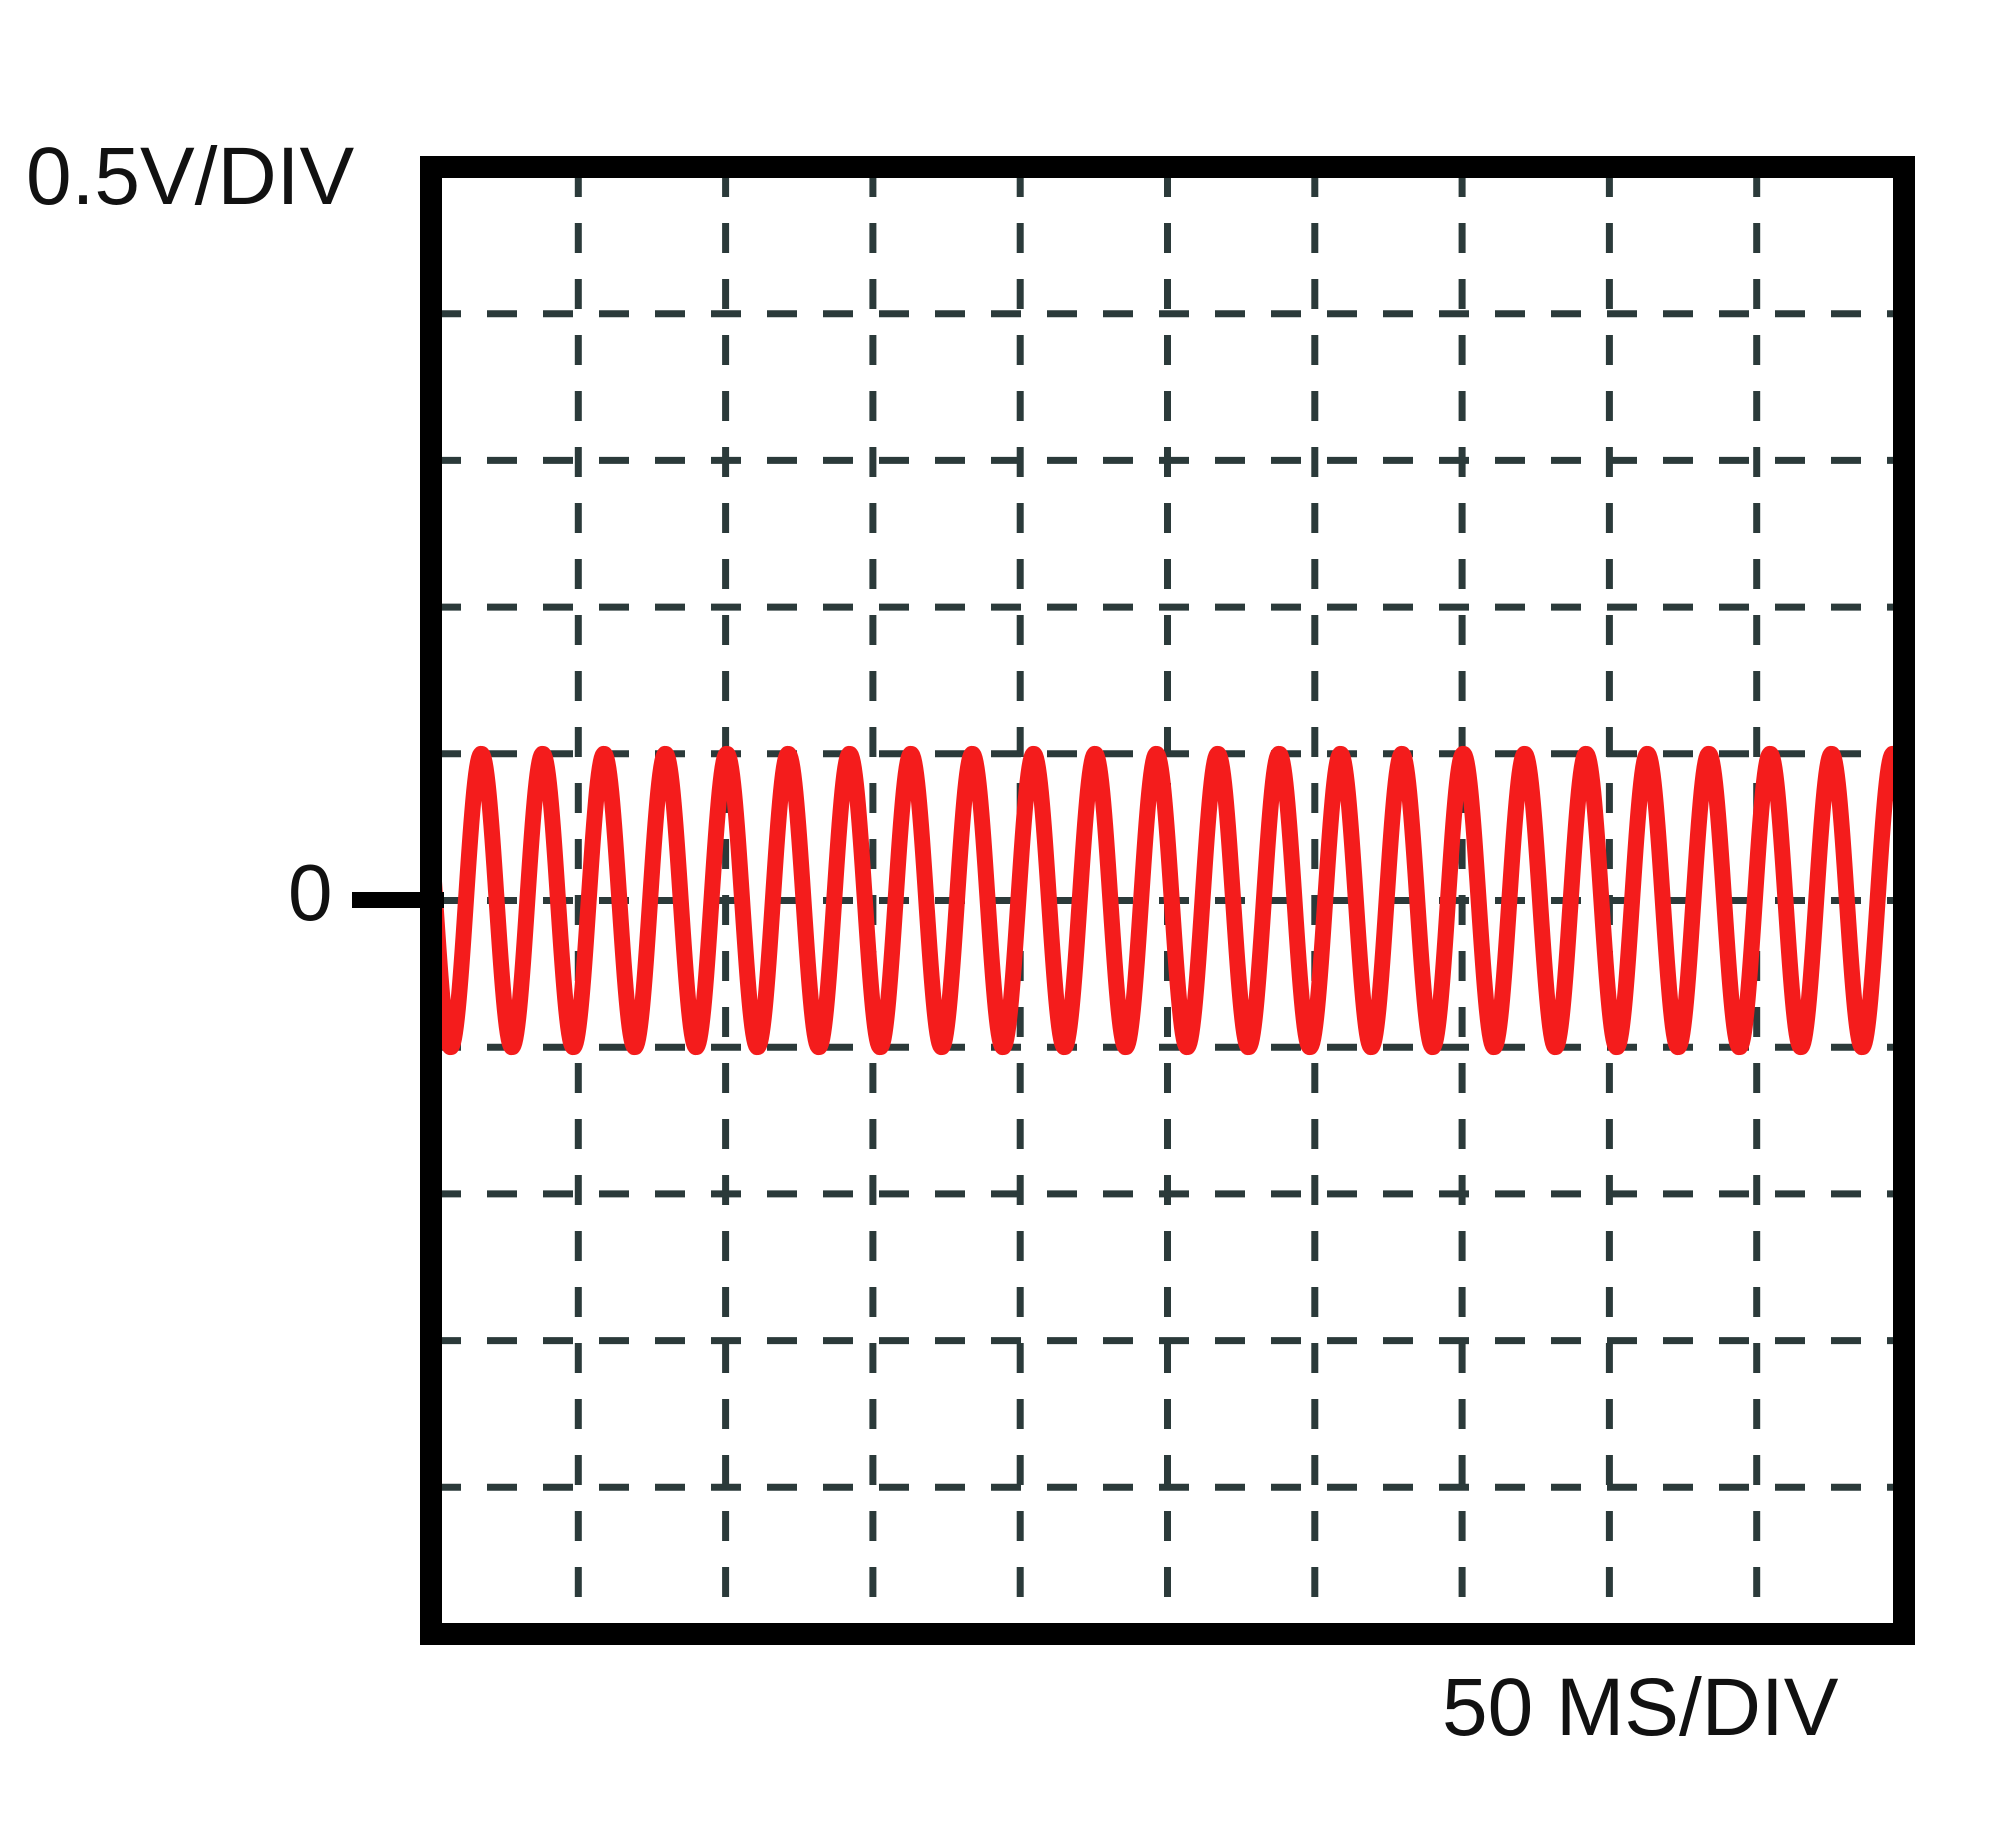  I want to click on horizontal-scale-label: 50 MS/DIV, so click(1640, 1707).